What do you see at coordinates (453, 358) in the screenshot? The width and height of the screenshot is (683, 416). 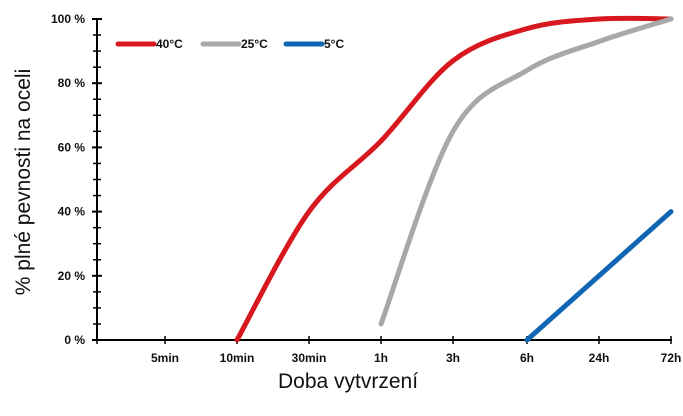 I see `x-tick-label: 3h` at bounding box center [453, 358].